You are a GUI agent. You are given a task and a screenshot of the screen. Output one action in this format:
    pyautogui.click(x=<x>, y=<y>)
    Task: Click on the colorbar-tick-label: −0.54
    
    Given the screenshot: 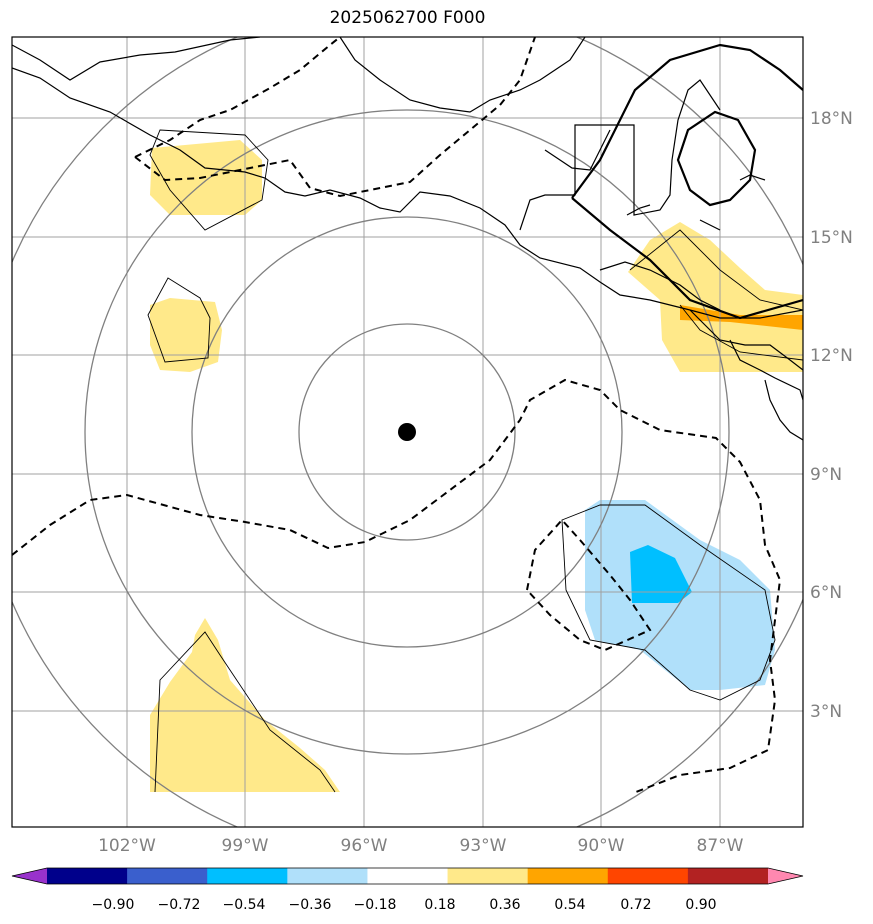 What is the action you would take?
    pyautogui.click(x=244, y=905)
    